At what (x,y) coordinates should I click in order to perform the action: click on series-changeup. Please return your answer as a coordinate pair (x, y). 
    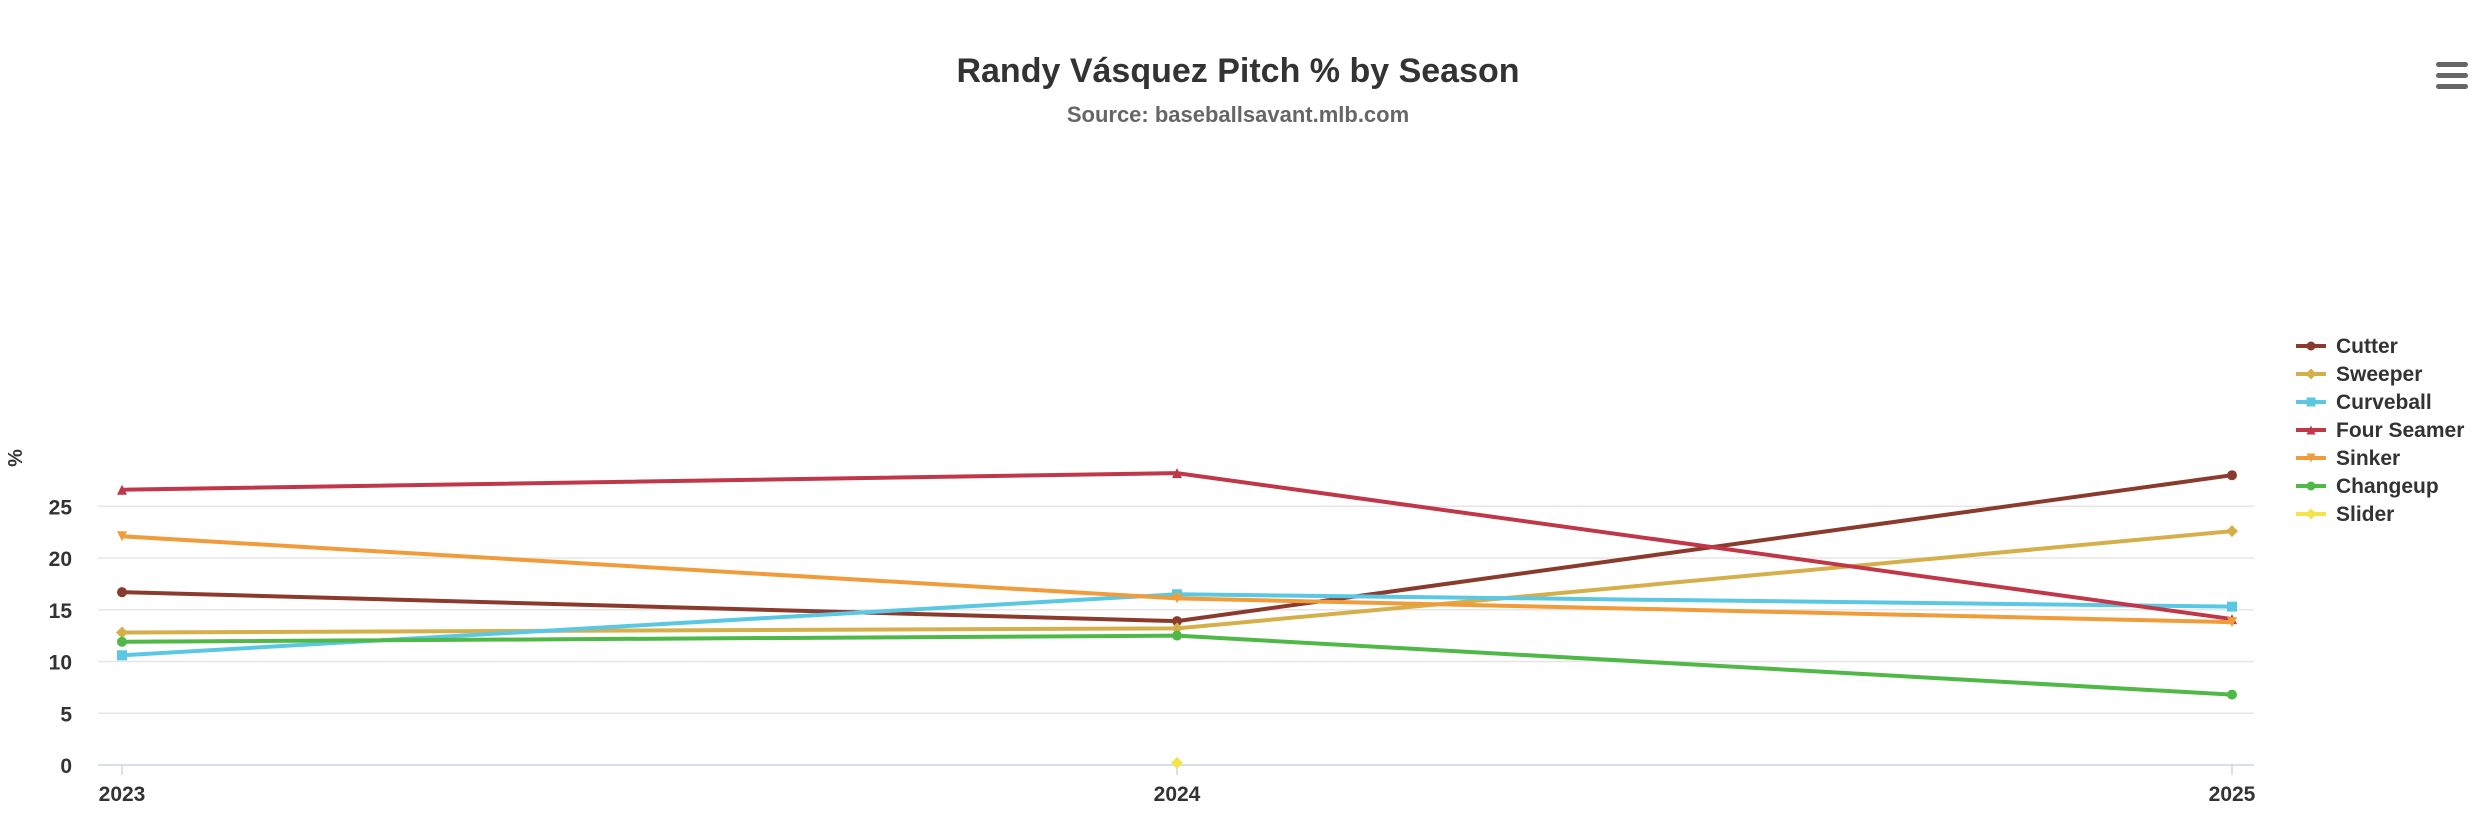
    Looking at the image, I should click on (1177, 665).